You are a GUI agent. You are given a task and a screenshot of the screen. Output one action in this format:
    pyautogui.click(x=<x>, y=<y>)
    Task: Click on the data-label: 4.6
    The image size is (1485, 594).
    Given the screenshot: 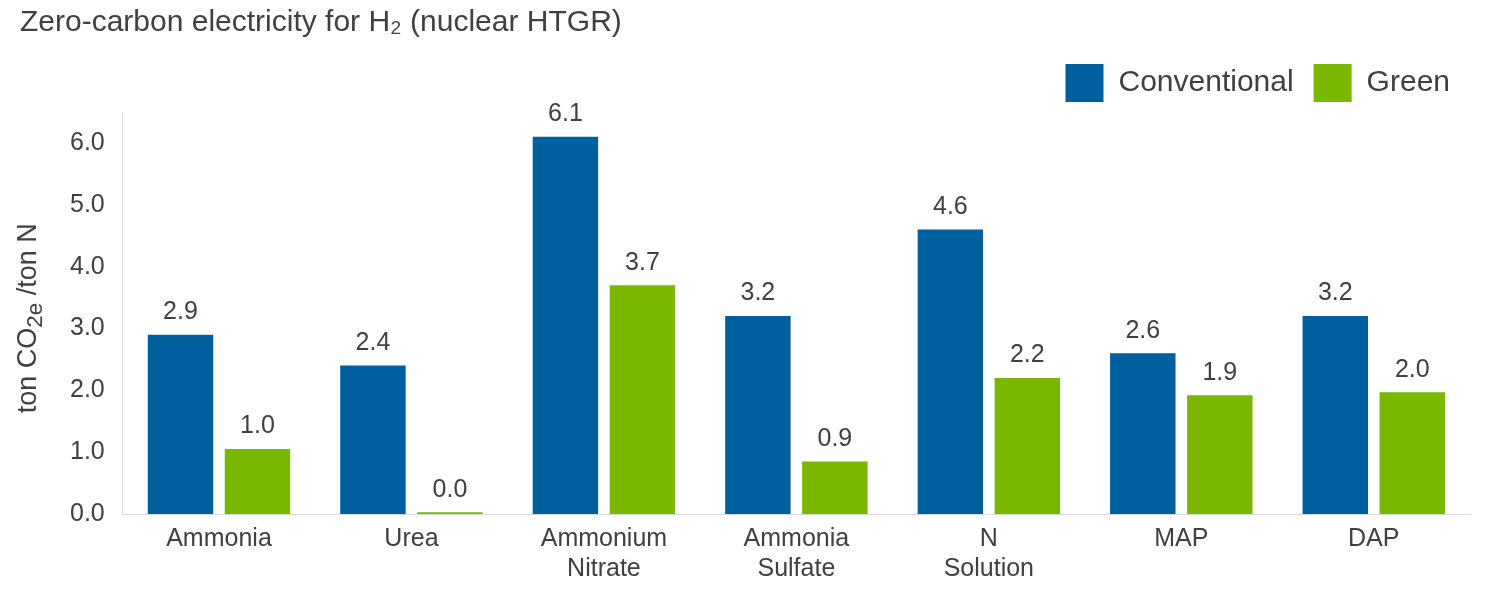 What is the action you would take?
    pyautogui.click(x=950, y=204)
    